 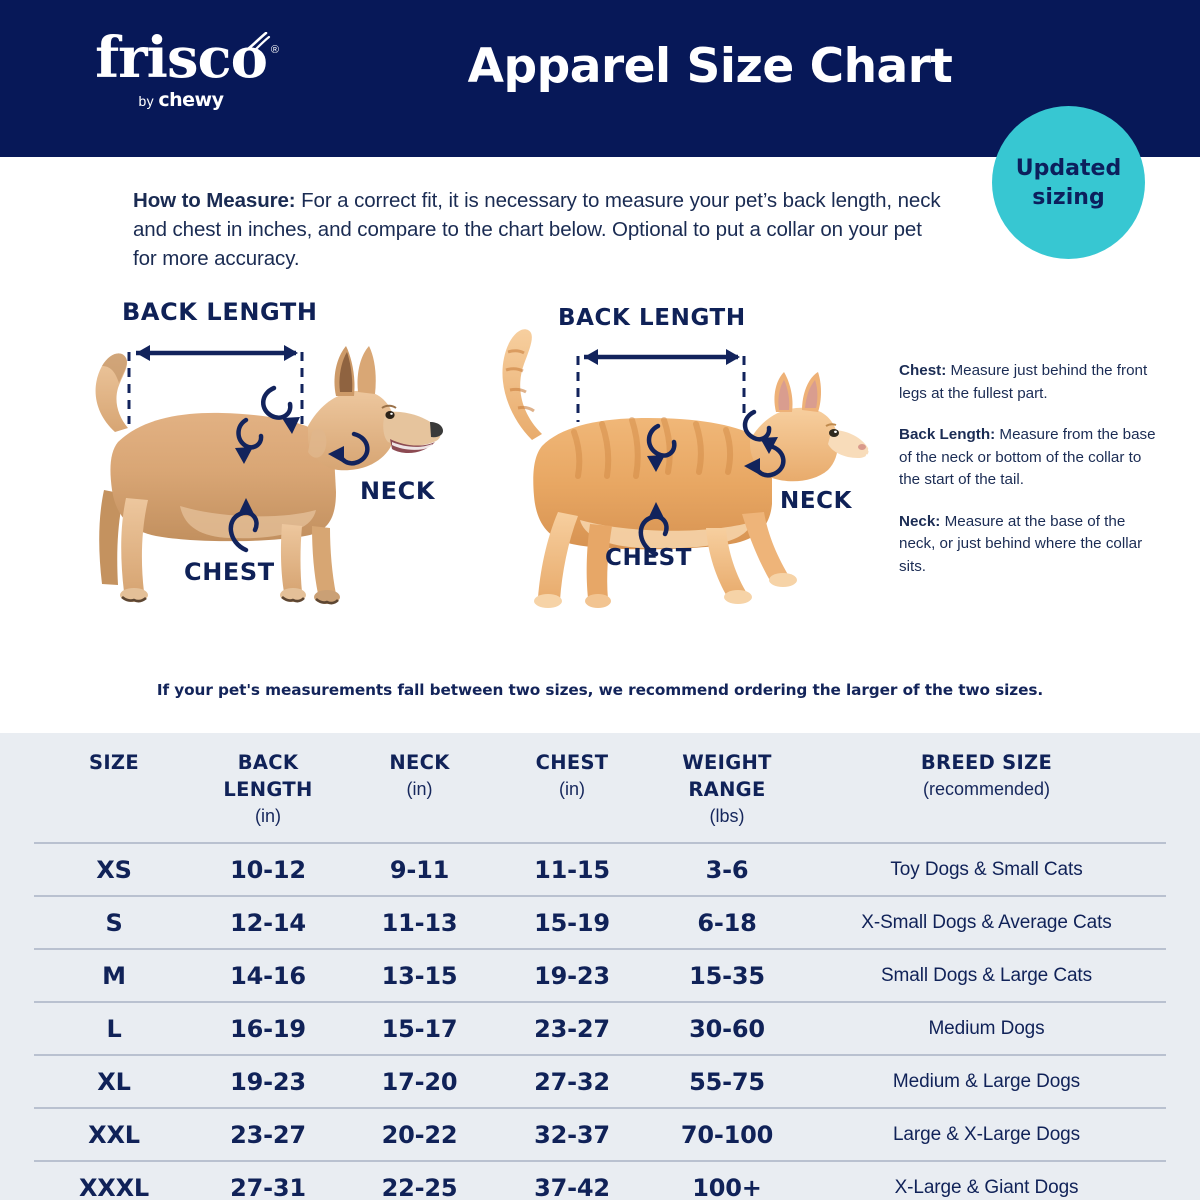 I want to click on column-header-size-line1: SIZE, so click(x=114, y=762).